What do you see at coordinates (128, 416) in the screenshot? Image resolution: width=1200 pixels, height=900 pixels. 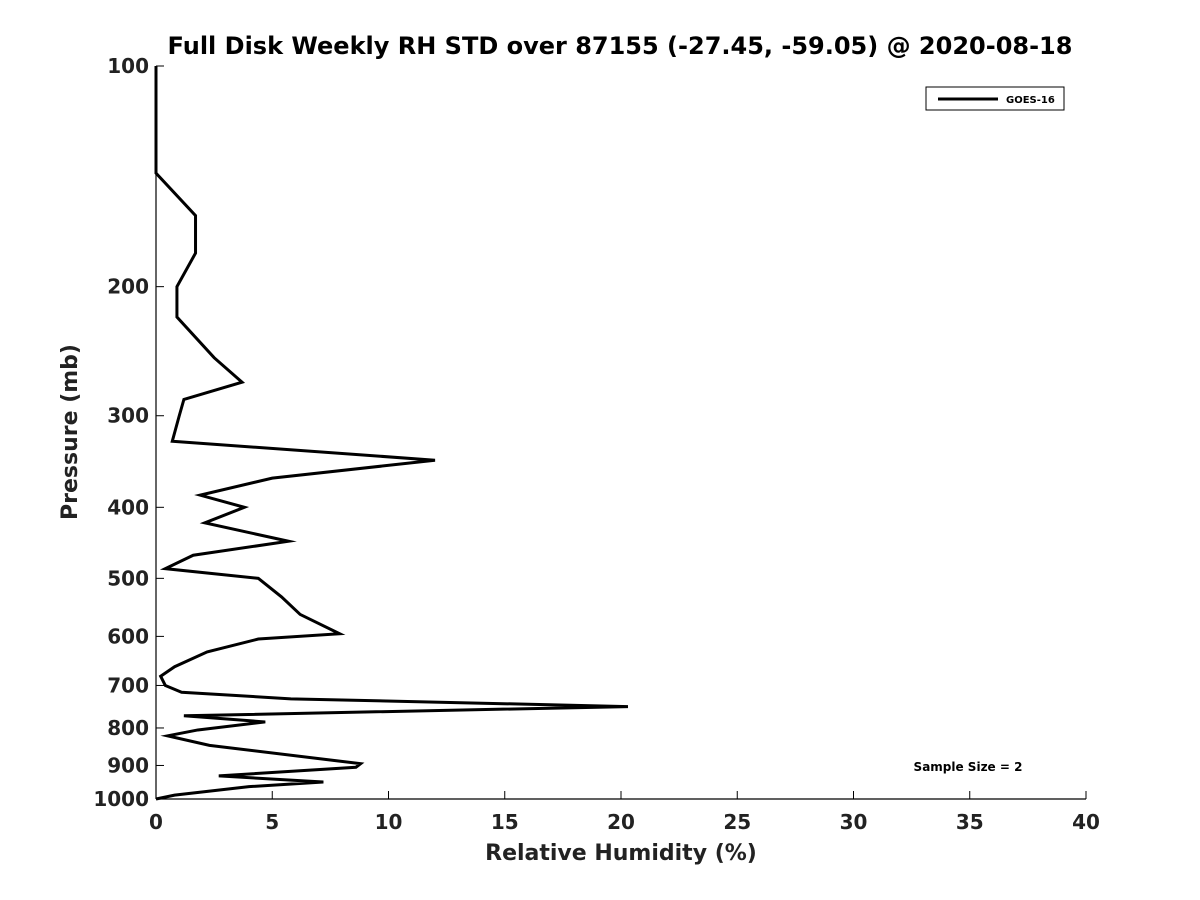 I see `y-tick-label: 300` at bounding box center [128, 416].